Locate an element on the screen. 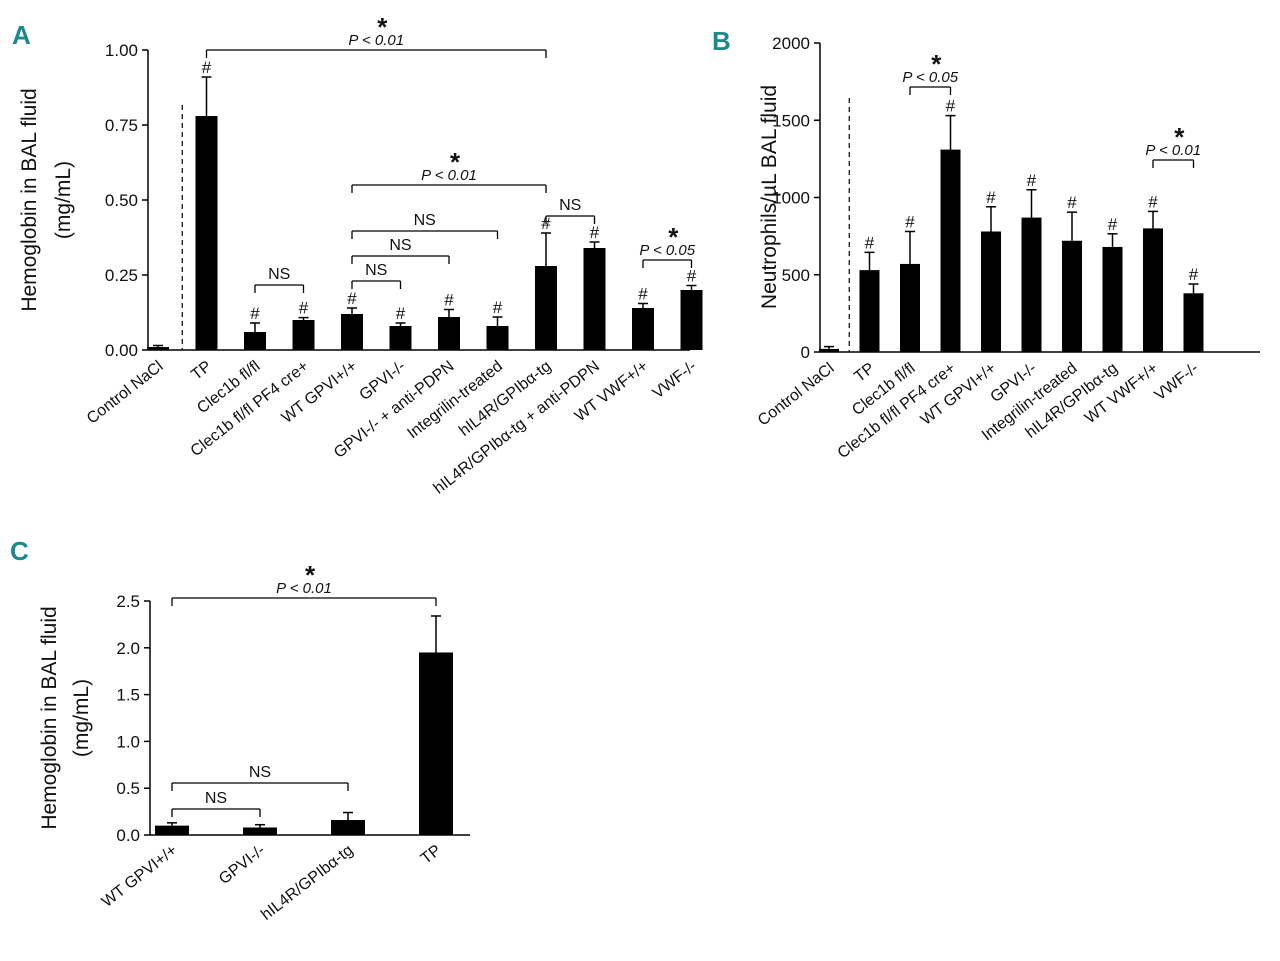 The image size is (1280, 961). panel-label-b: B is located at coordinates (721, 41).